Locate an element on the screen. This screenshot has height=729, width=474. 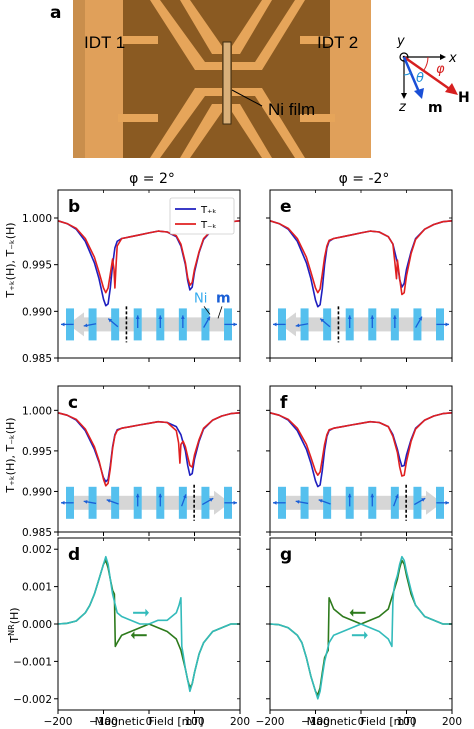
idt2-pad is located at coordinates (350, 79).